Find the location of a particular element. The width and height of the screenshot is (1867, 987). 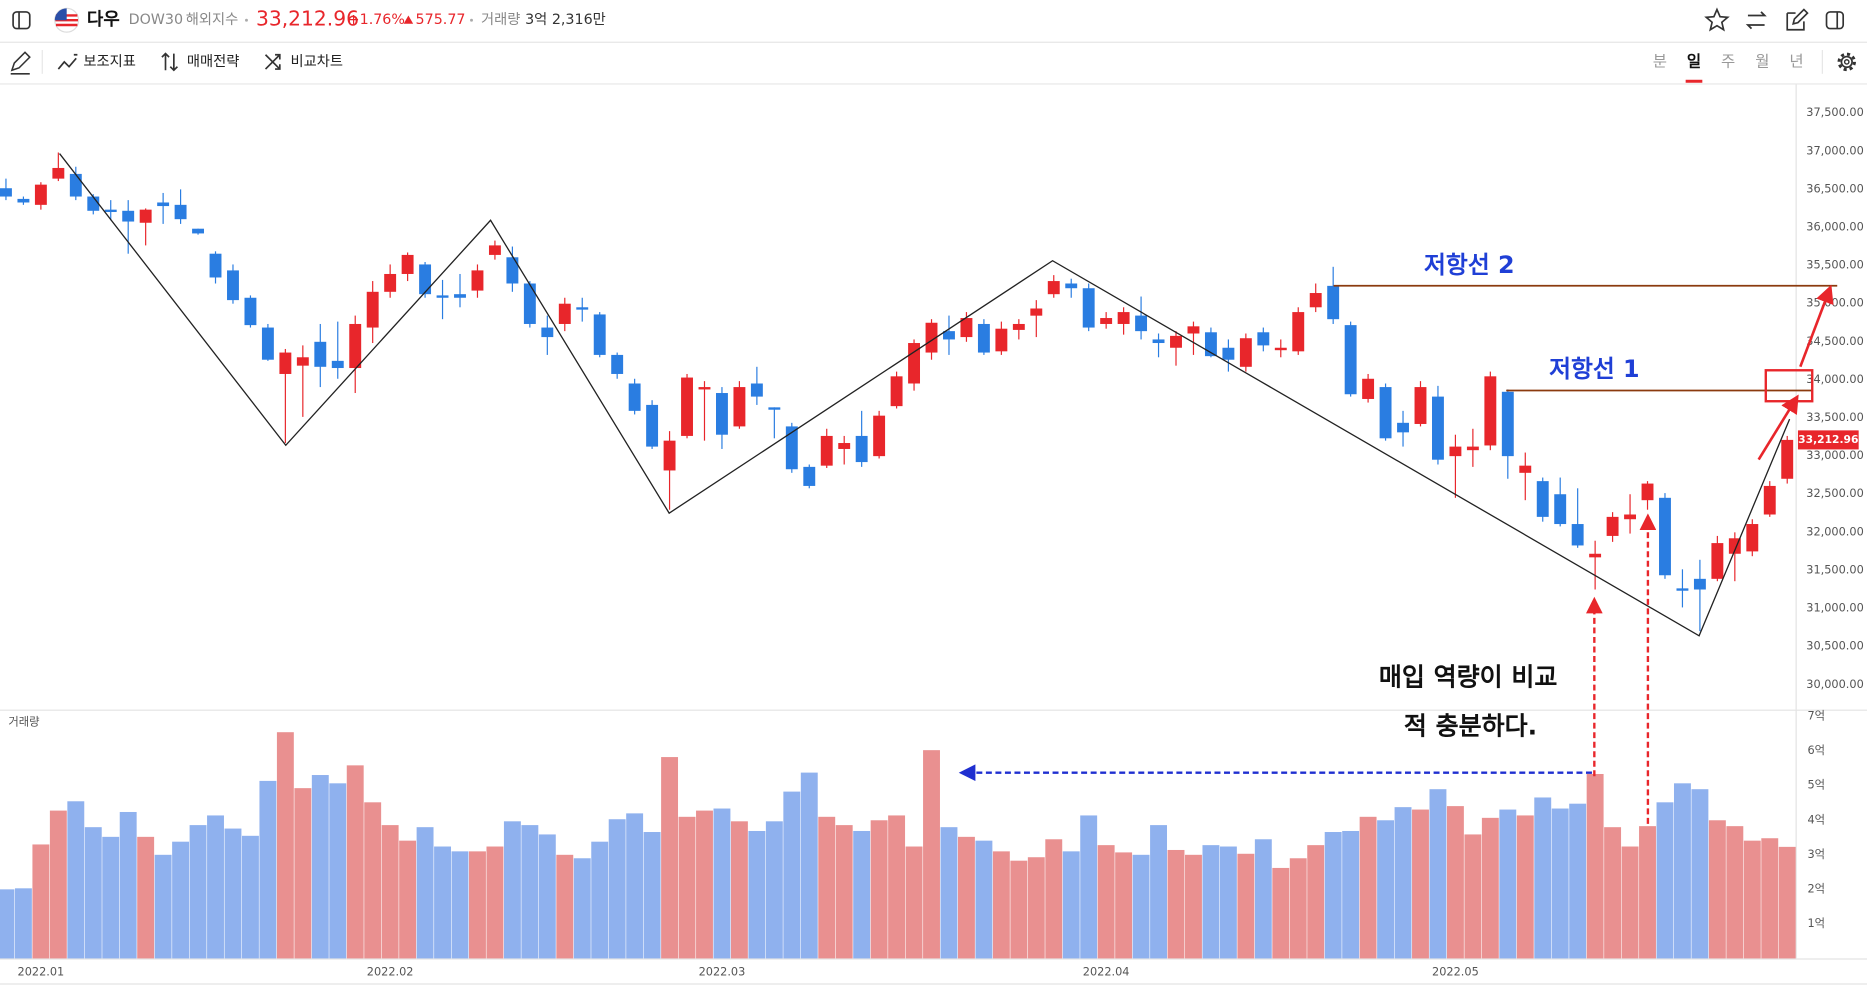

x-tick-label: 2022.03 is located at coordinates (722, 972).